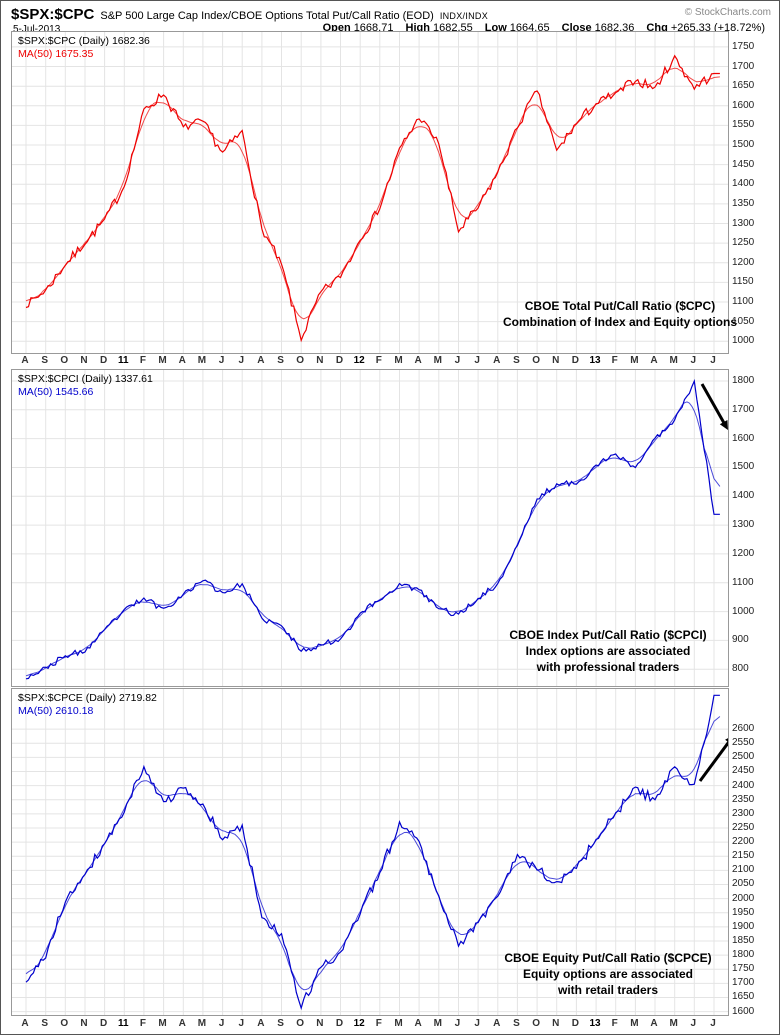  I want to click on cpc-legend-ma50: MA(50) 1675.35, so click(56, 54).